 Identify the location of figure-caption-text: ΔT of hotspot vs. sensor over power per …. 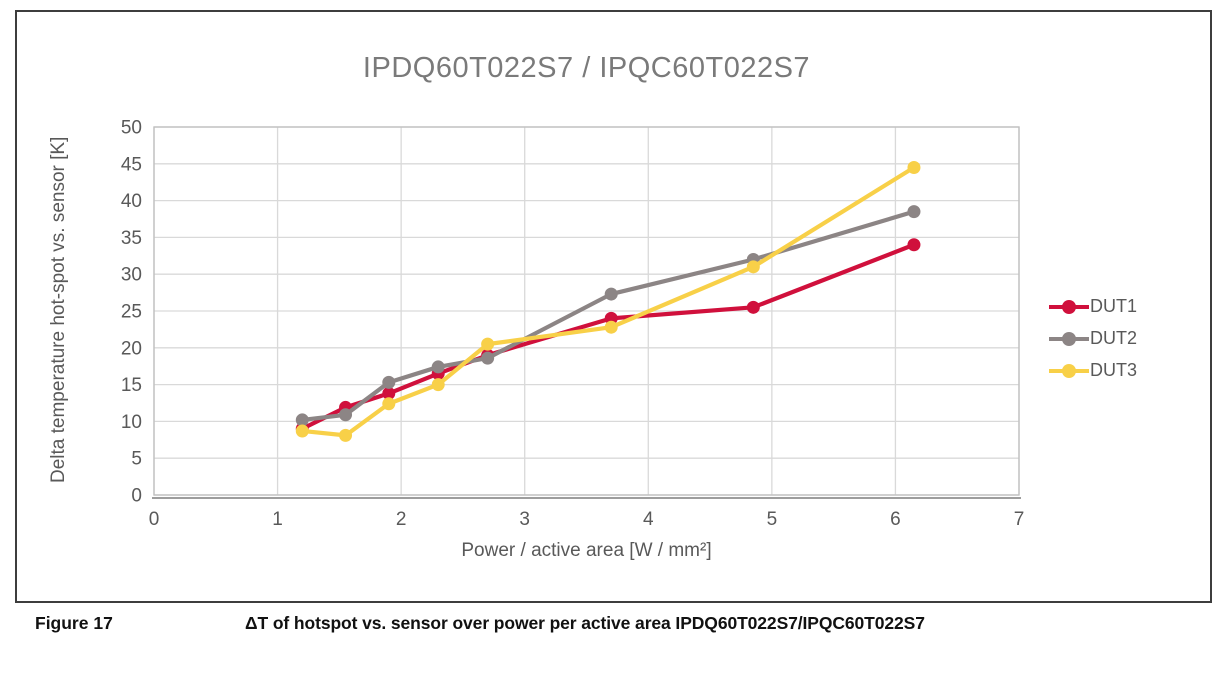
(585, 623).